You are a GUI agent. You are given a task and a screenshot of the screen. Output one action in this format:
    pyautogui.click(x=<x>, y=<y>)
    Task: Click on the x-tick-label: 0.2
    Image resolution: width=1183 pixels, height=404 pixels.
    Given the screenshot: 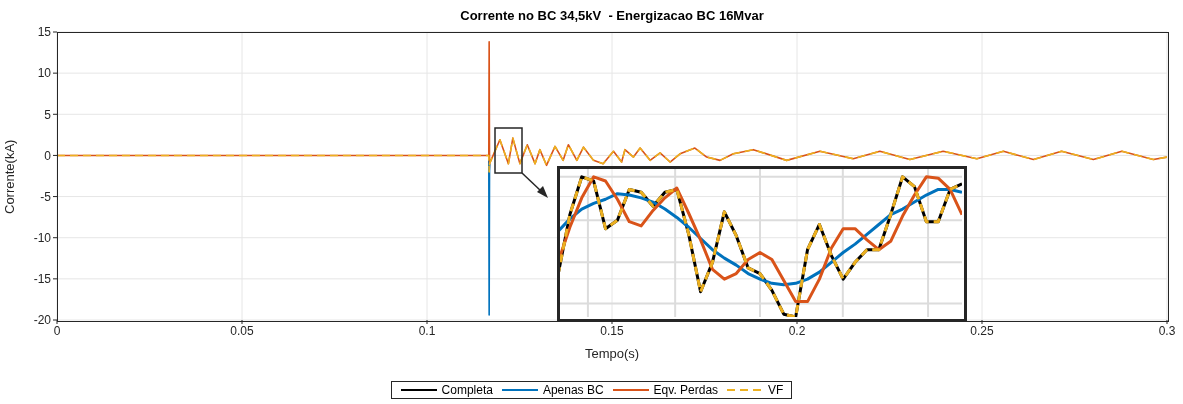 What is the action you would take?
    pyautogui.click(x=797, y=330)
    